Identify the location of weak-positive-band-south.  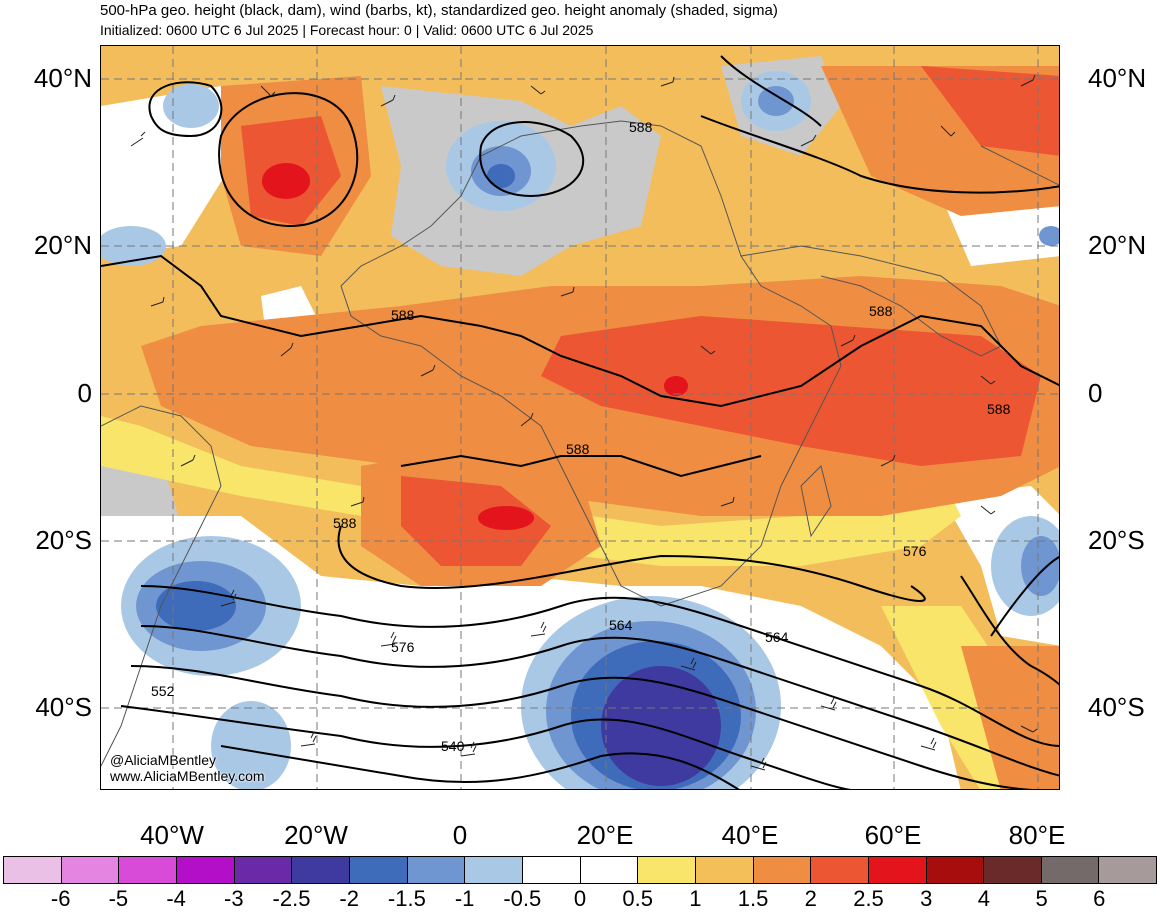
(531, 491).